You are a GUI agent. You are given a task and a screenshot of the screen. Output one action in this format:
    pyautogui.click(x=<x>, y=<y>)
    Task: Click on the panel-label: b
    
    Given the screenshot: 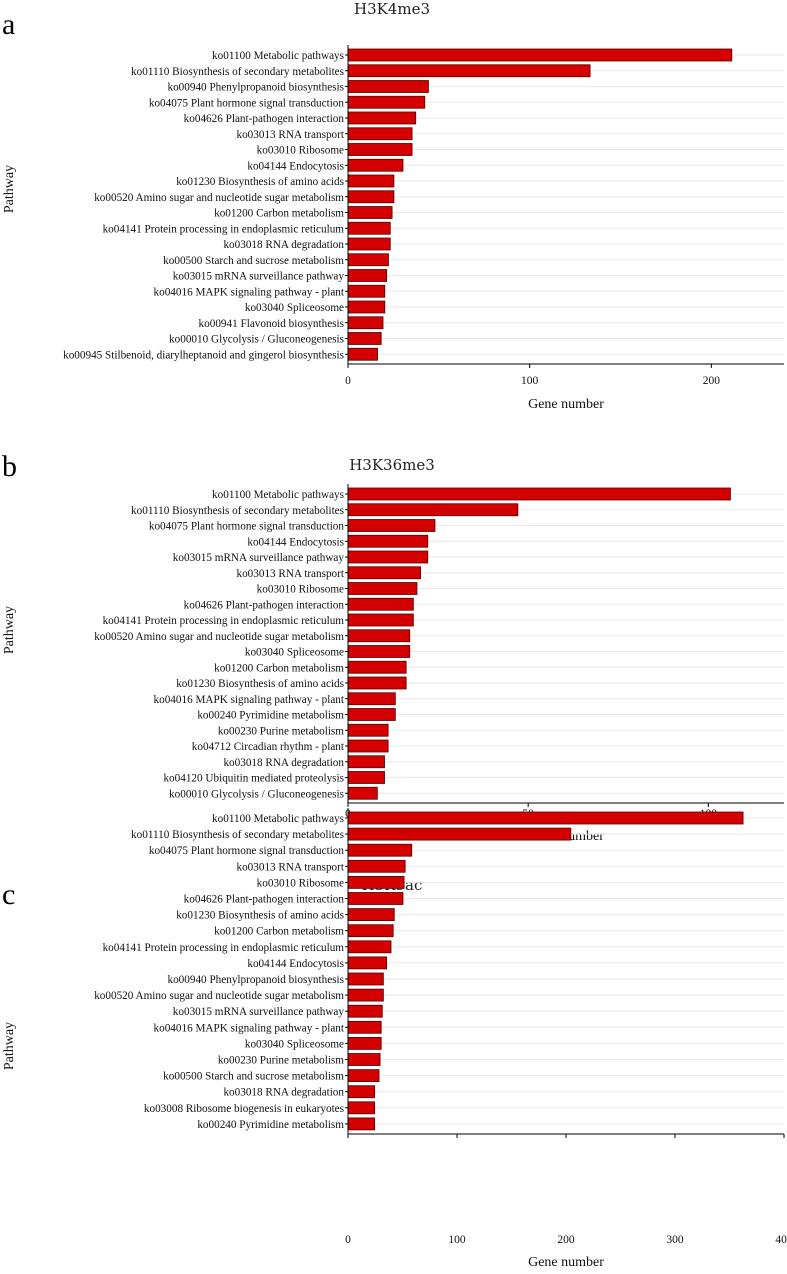 What is the action you would take?
    pyautogui.click(x=9, y=466)
    